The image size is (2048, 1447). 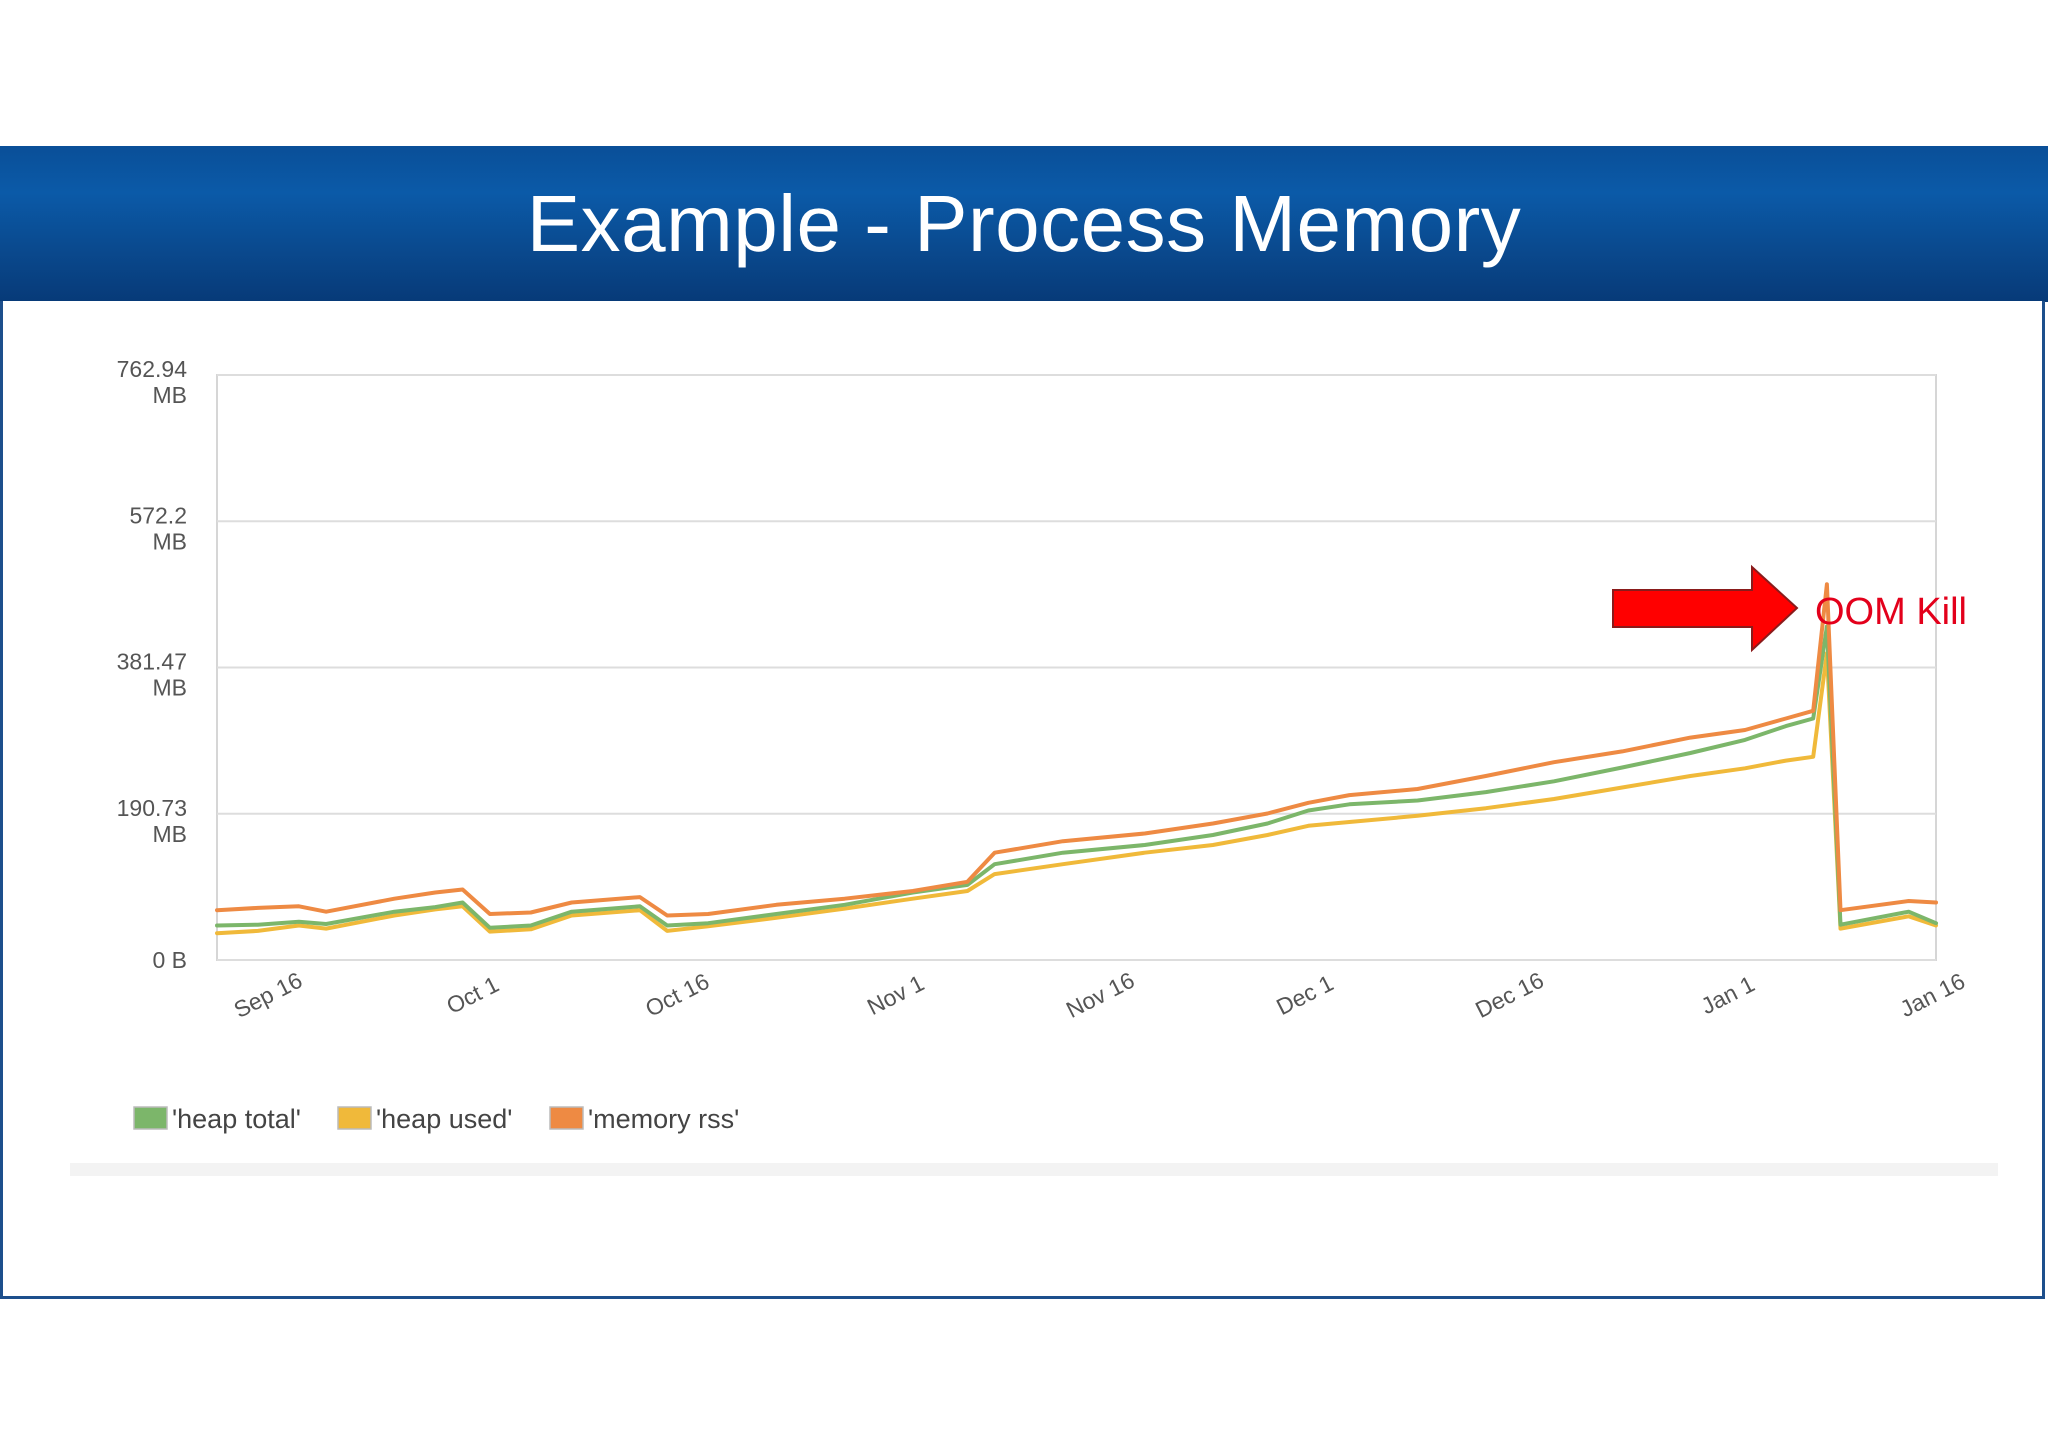 I want to click on x-tick-label: Nov 1, so click(x=895, y=995).